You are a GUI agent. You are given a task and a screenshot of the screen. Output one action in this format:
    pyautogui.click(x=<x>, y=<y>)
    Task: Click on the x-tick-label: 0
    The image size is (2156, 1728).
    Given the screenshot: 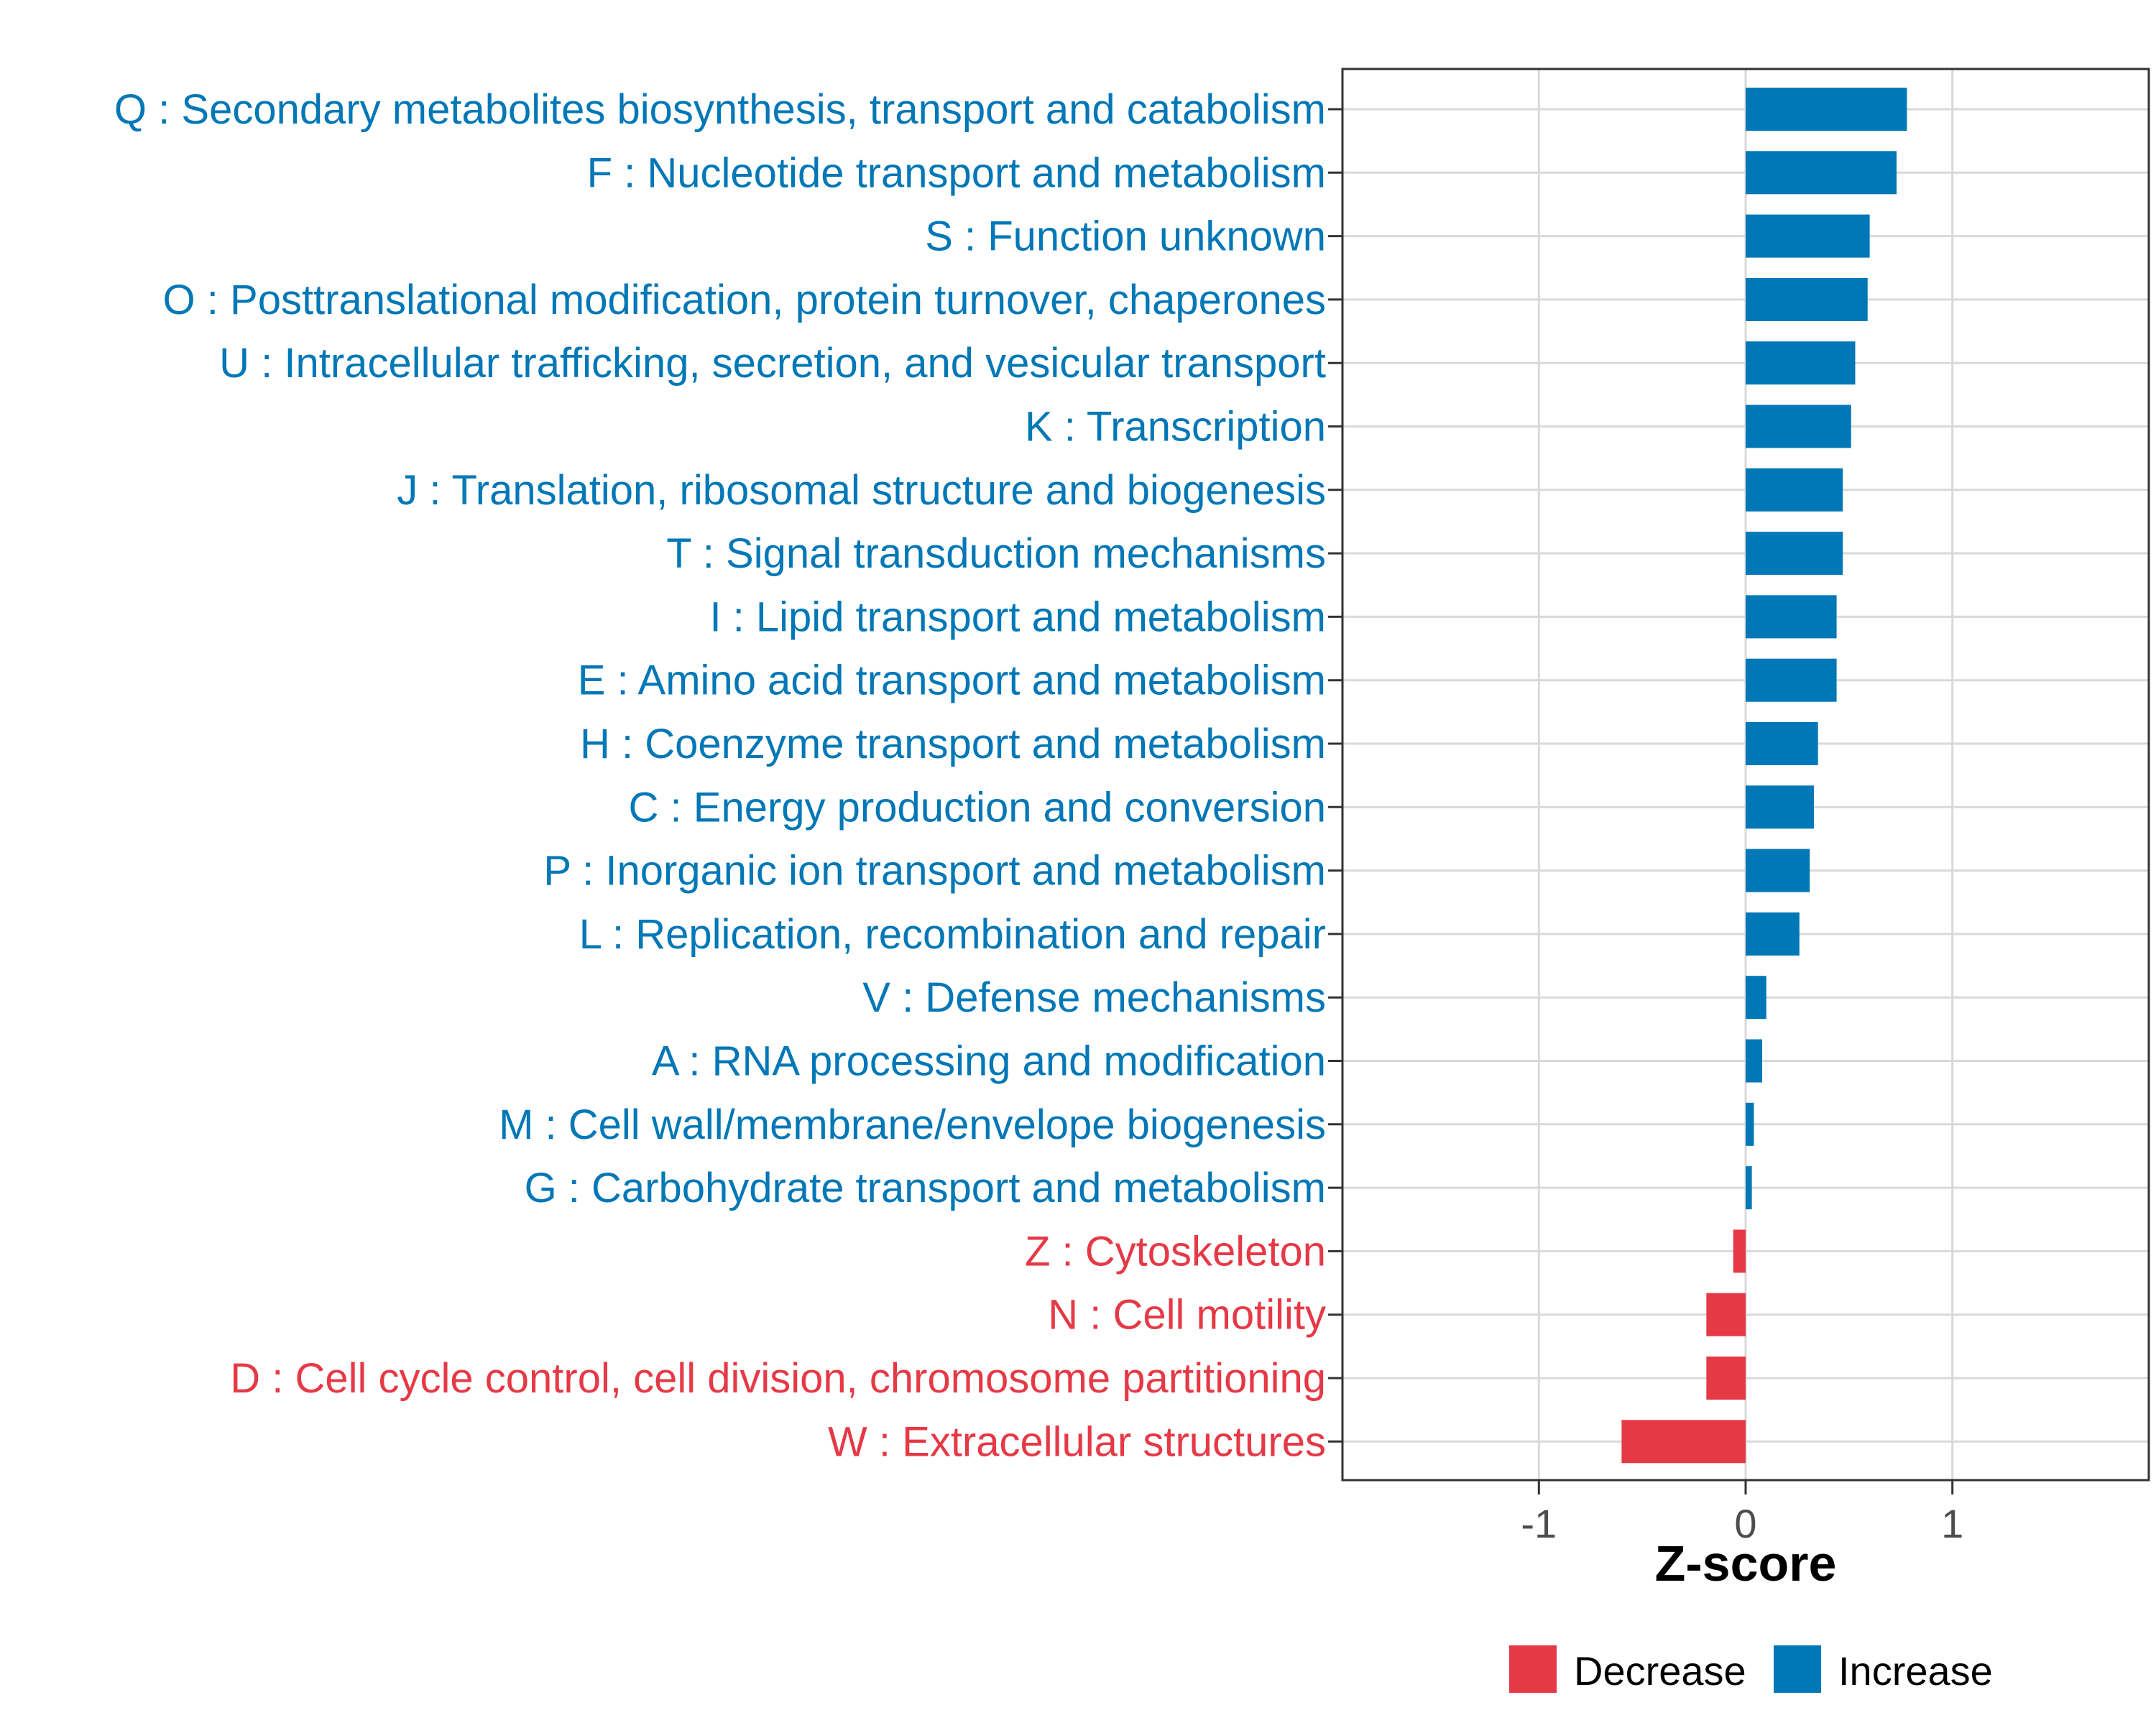 What is the action you would take?
    pyautogui.click(x=1745, y=1523)
    